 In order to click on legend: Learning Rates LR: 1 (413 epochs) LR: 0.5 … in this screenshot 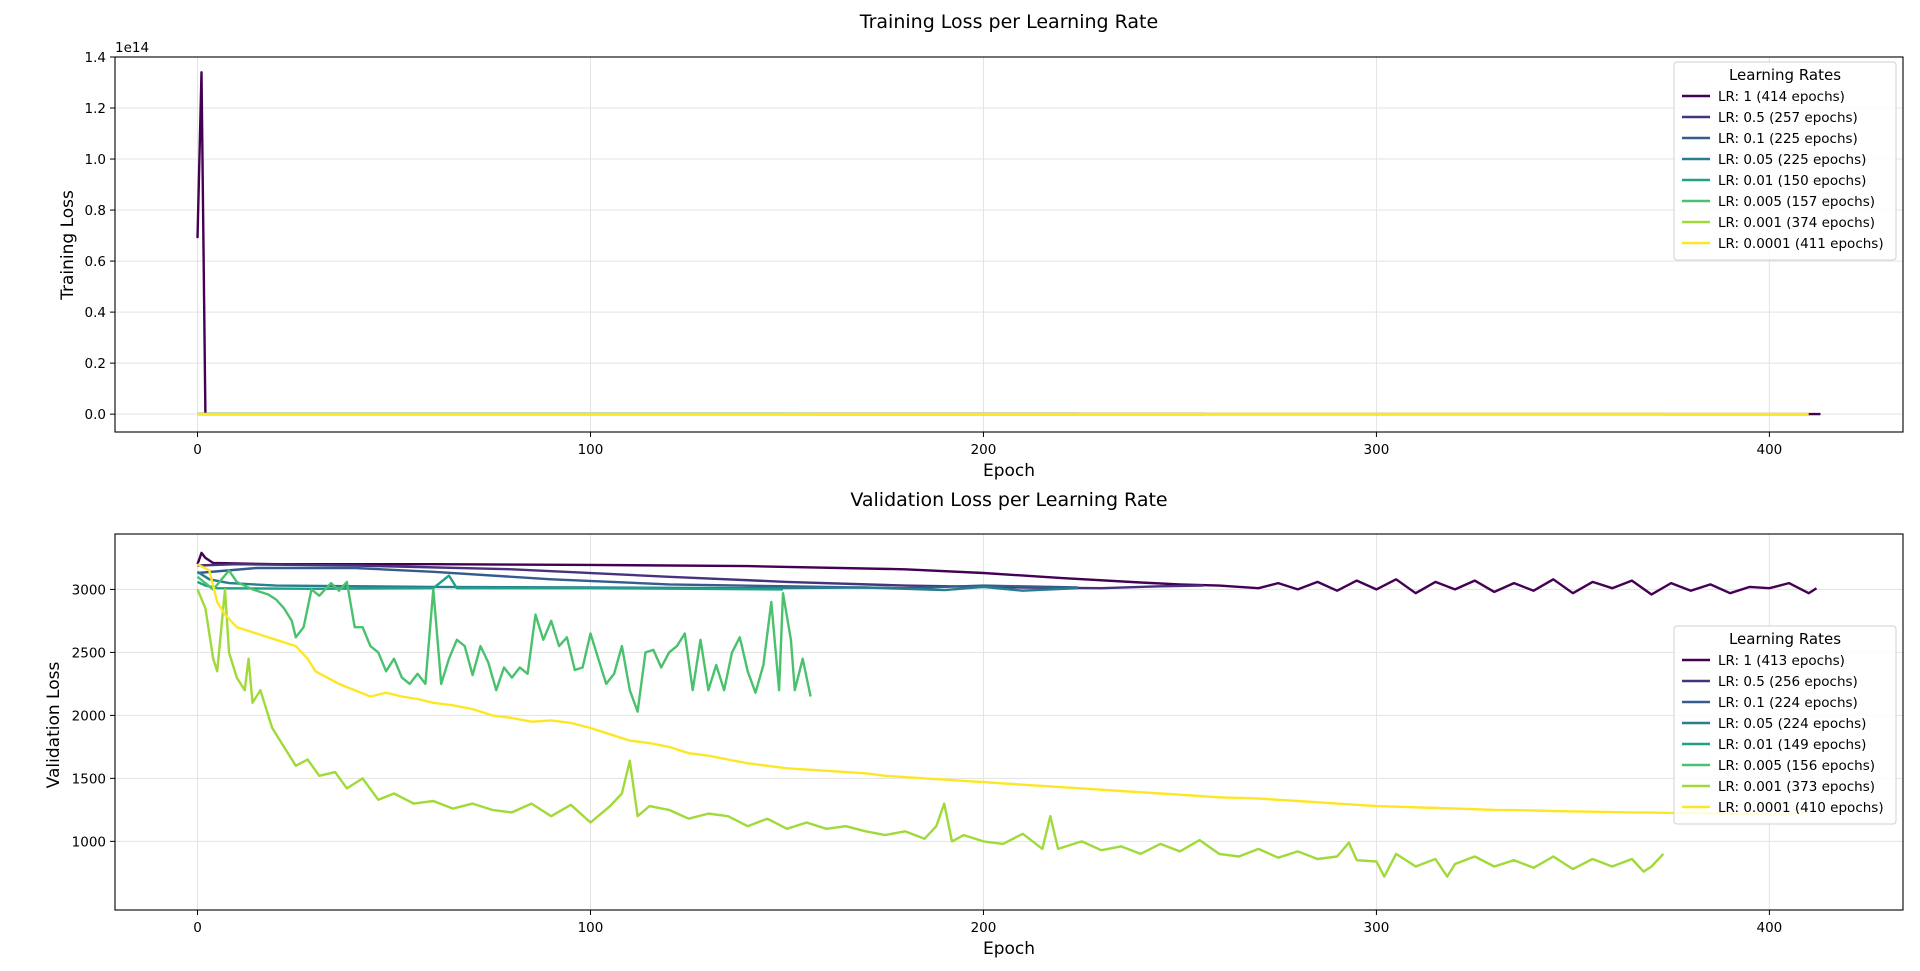, I will do `click(1785, 725)`.